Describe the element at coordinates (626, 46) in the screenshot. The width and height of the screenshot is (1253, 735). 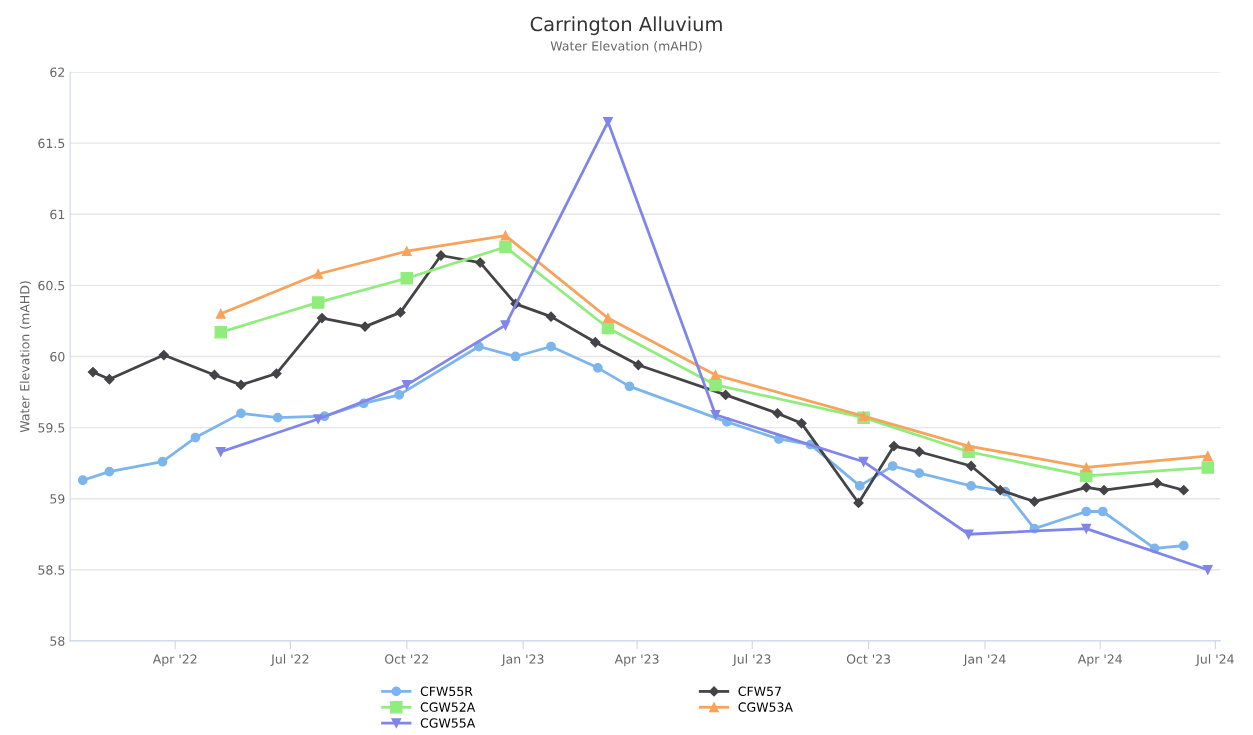
I see `chart-subtitle: Water Elevation (mAHD)` at that location.